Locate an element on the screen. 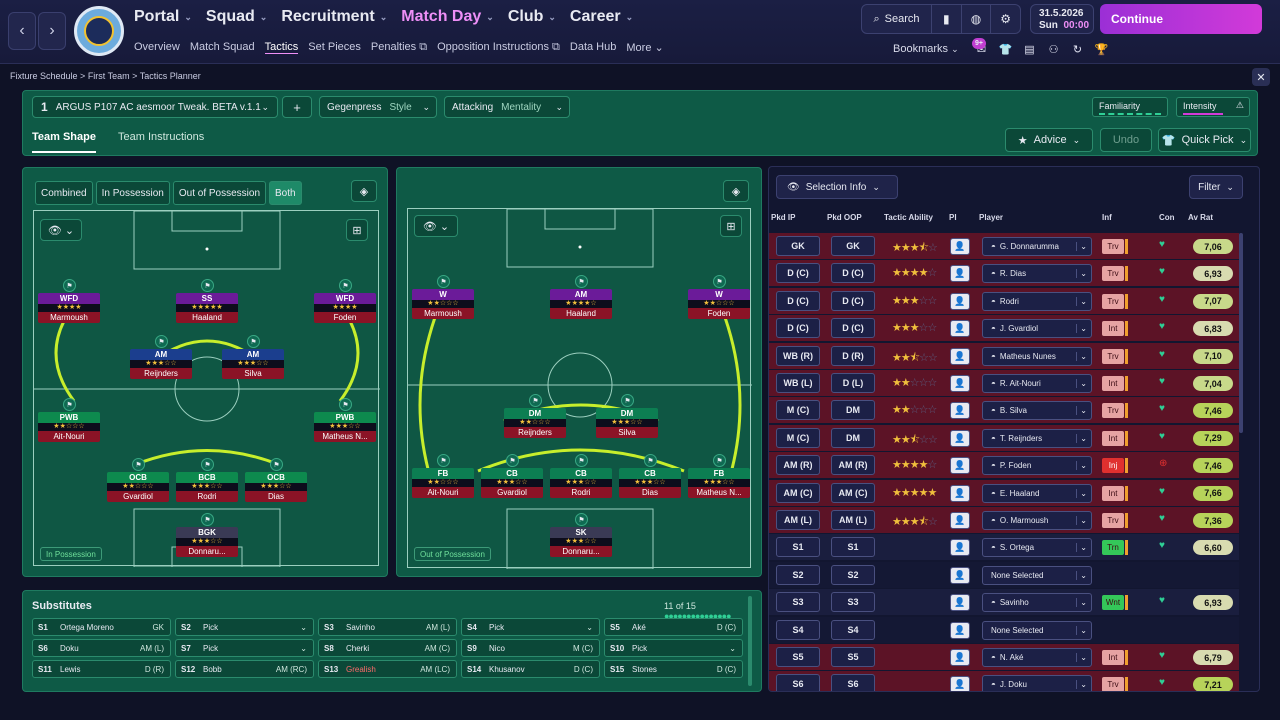  picked-ip-position: AM (R) is located at coordinates (798, 465).